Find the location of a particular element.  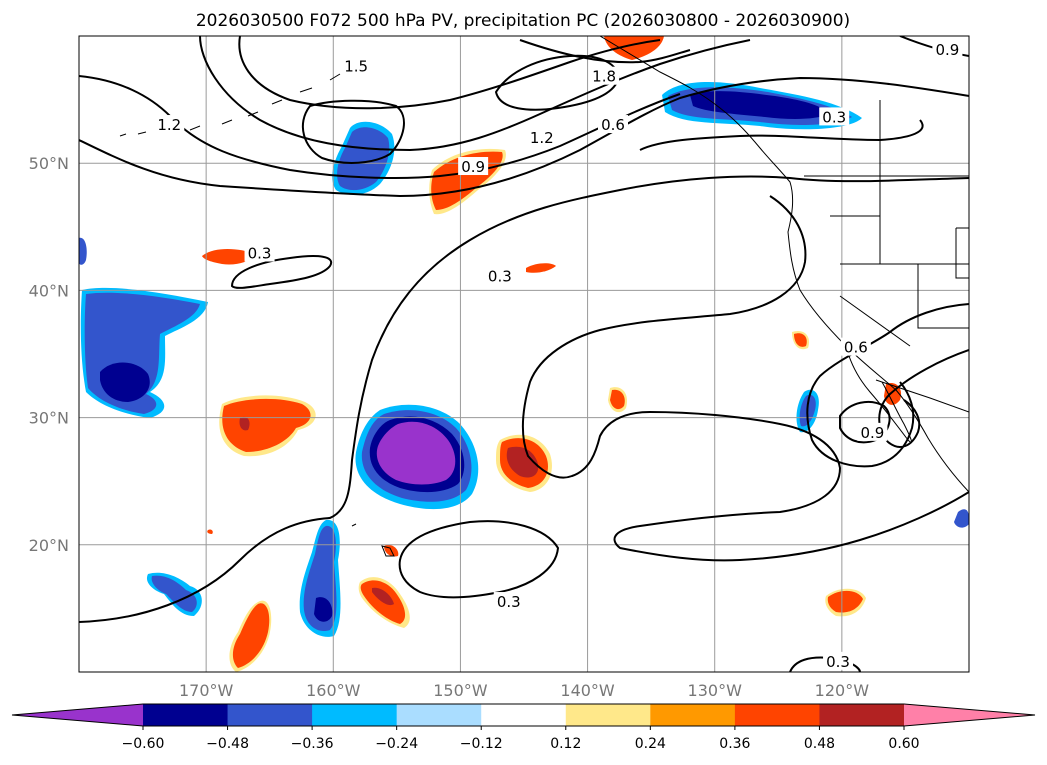

colorbar-tick-label: 0.36 is located at coordinates (734, 744).